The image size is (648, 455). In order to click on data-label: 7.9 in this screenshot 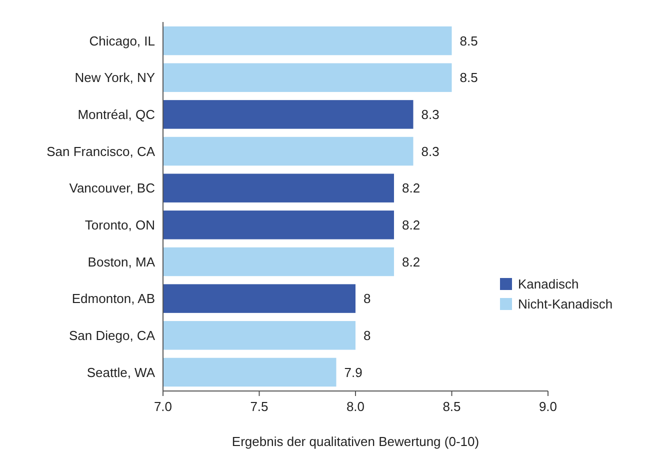, I will do `click(353, 372)`.